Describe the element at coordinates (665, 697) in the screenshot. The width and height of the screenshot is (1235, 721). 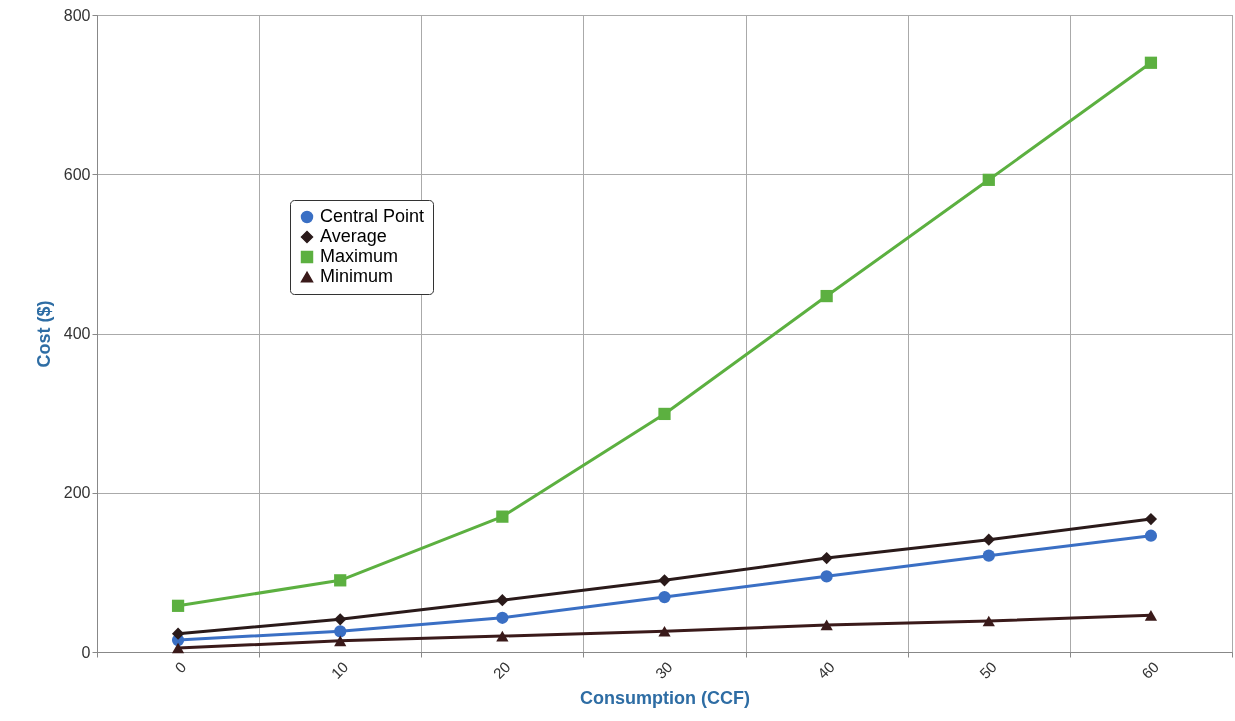
I see `x-axis-title: Consumption (CCF)` at that location.